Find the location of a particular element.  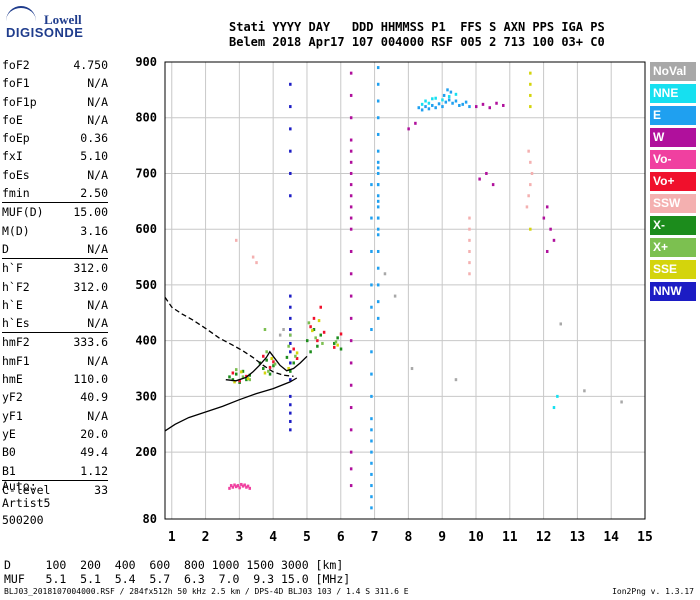

param-name: foF1p is located at coordinates (19, 101).